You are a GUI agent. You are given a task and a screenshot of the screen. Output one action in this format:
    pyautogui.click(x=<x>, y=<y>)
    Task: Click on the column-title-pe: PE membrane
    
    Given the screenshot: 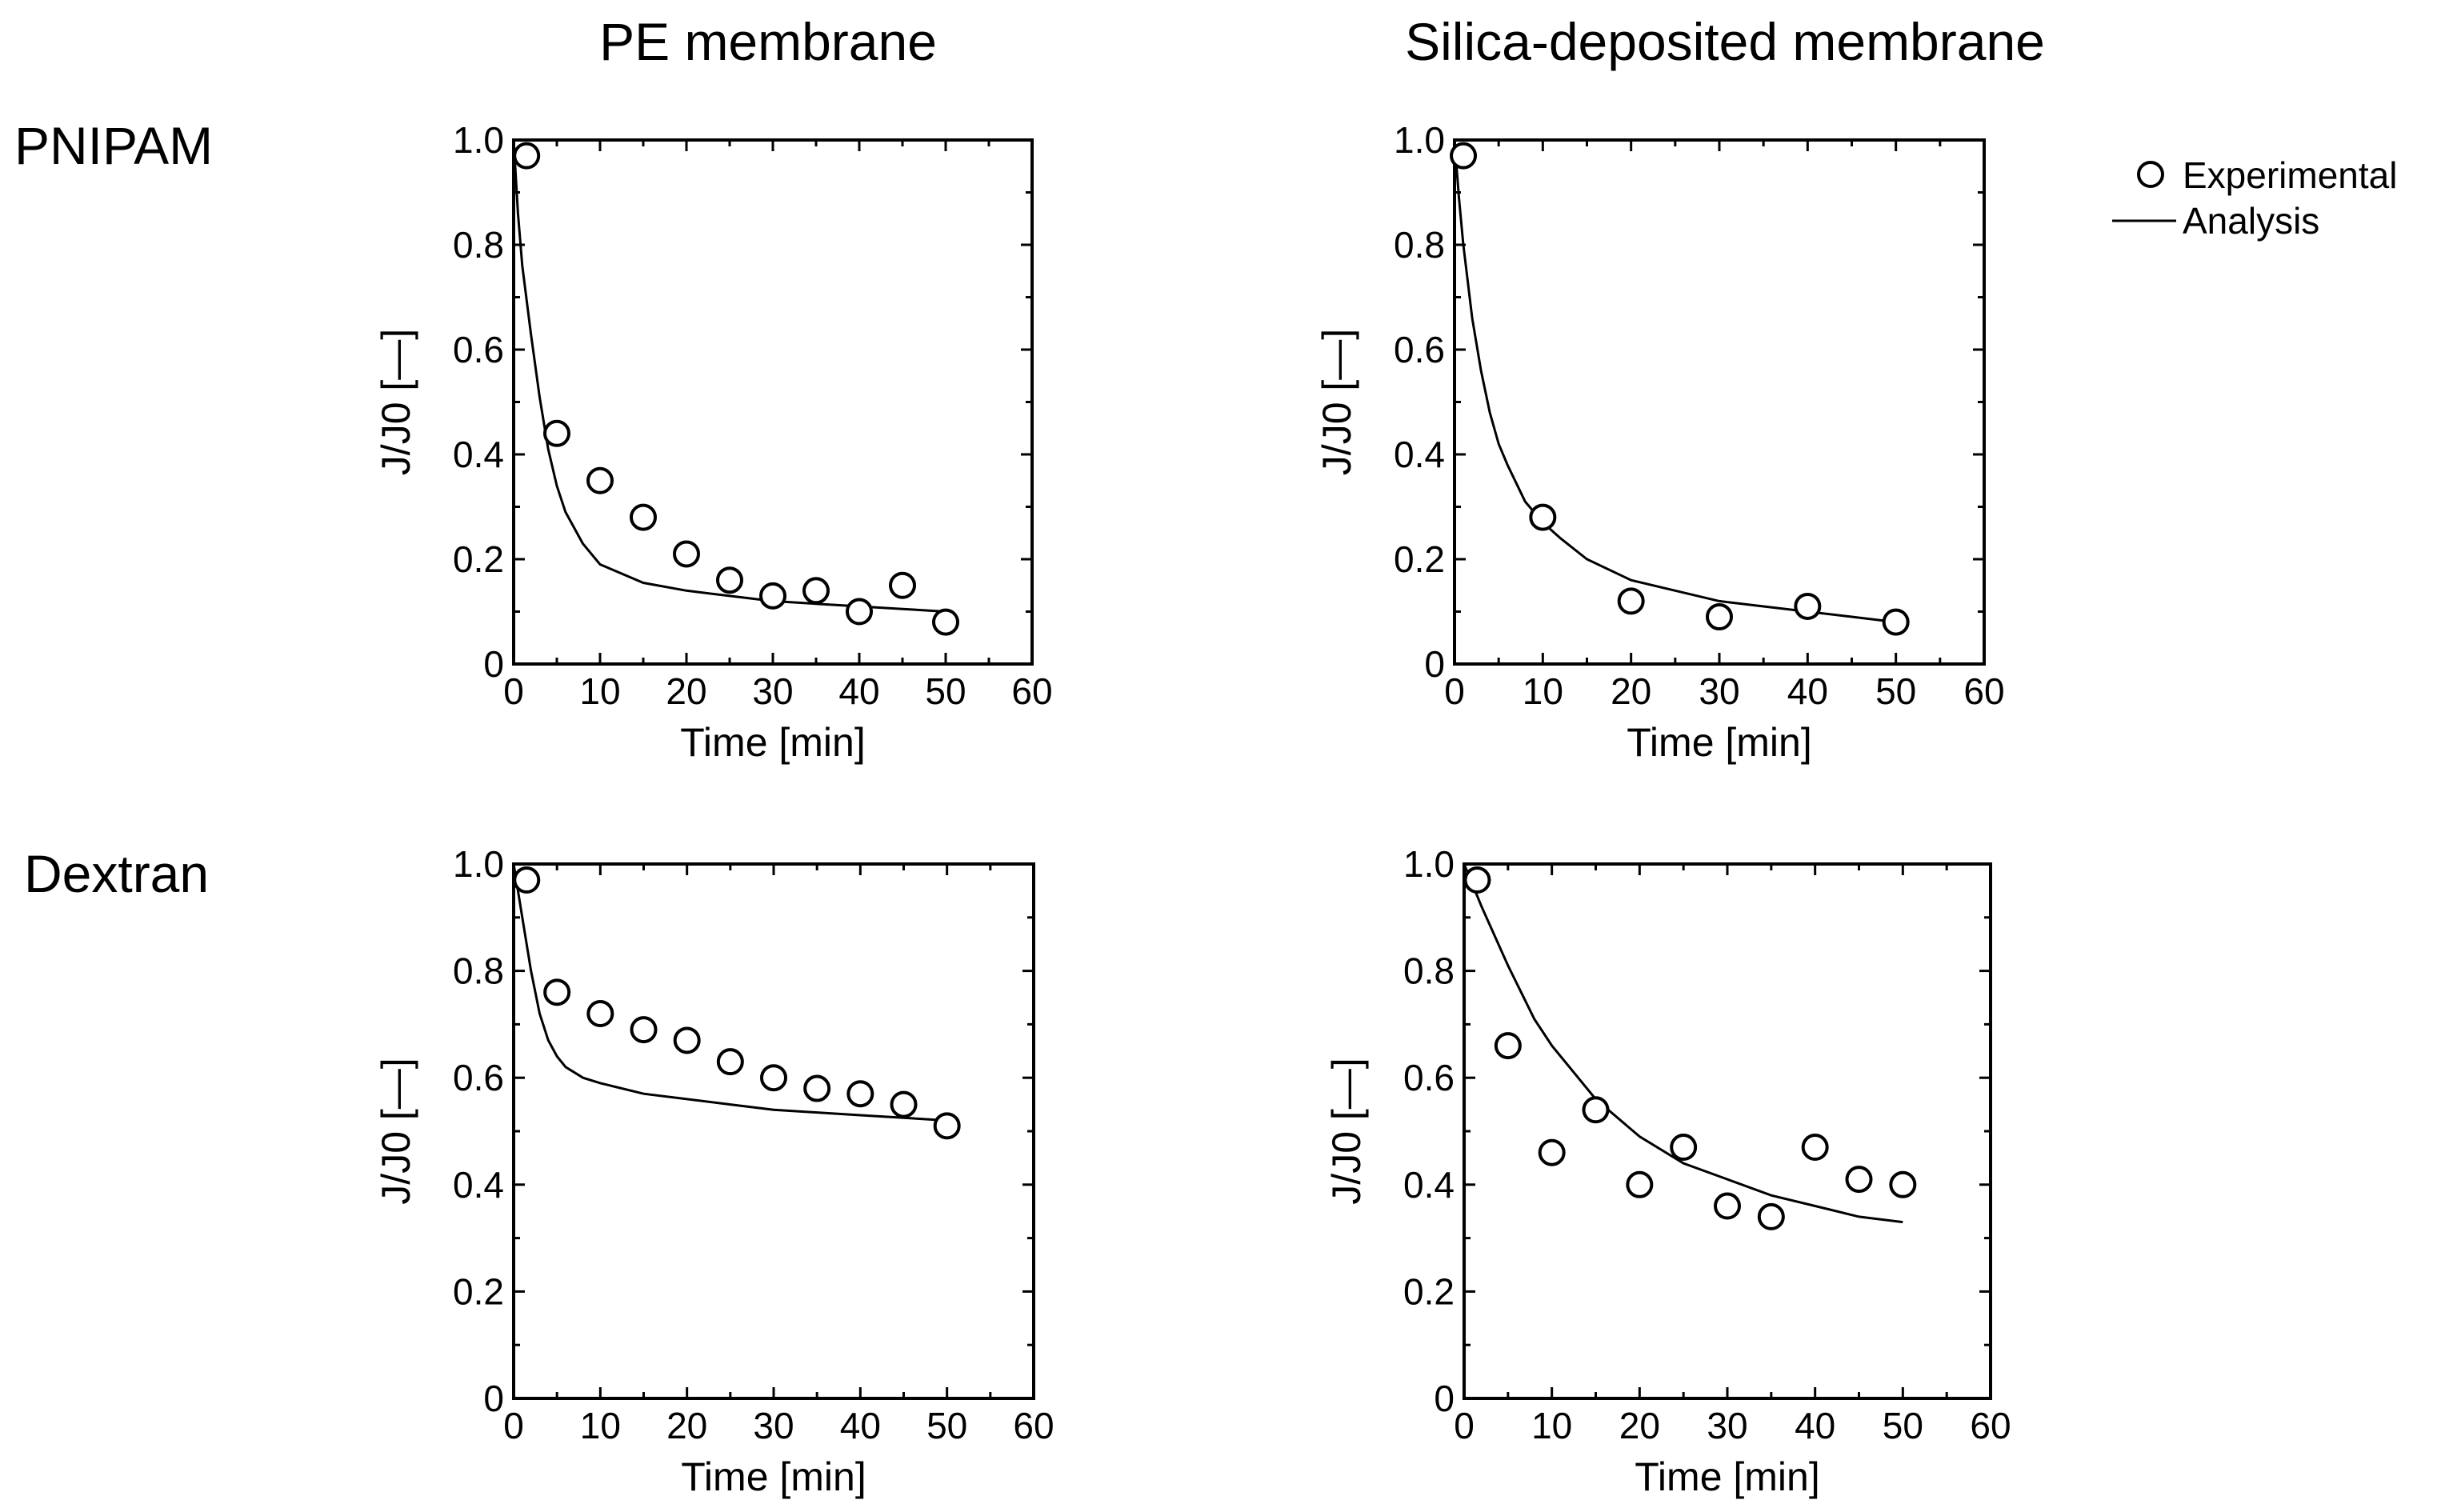 What is the action you would take?
    pyautogui.click(x=768, y=41)
    